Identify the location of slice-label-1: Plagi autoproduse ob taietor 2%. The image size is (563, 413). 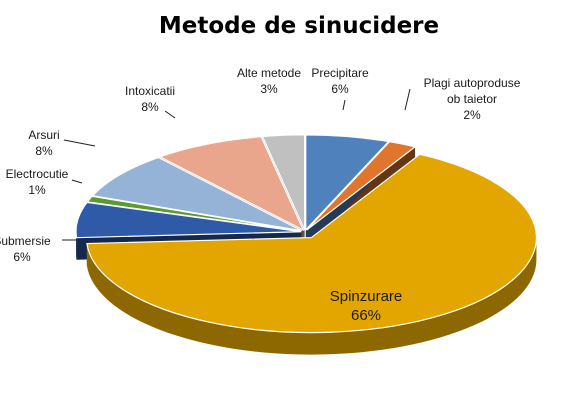
(472, 99).